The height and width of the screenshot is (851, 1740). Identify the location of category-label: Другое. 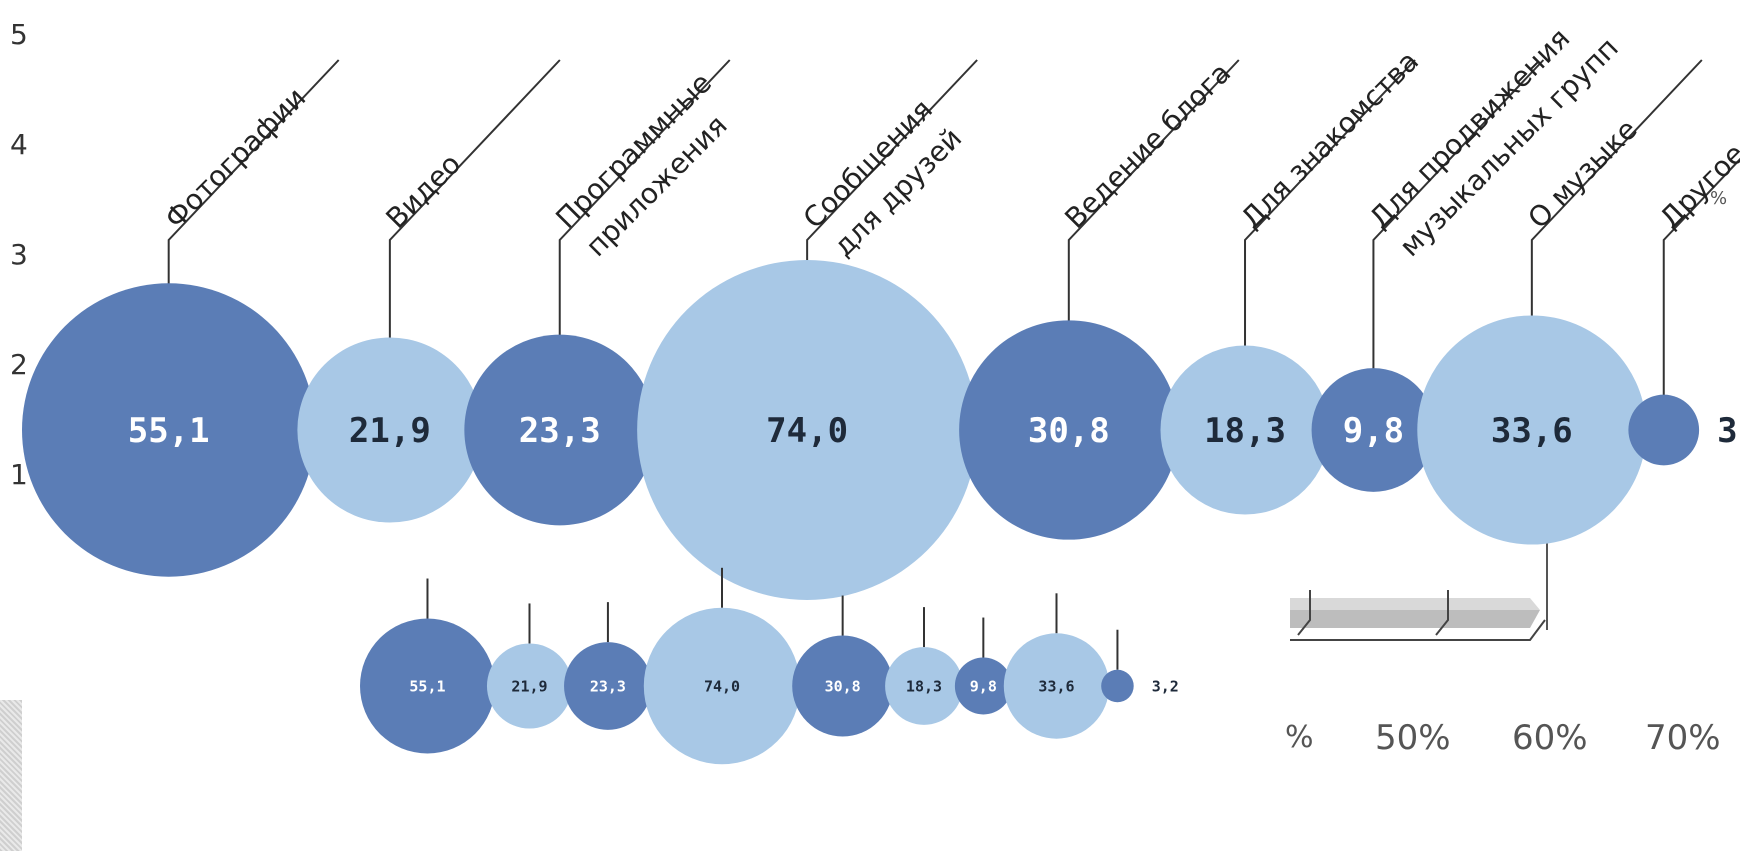
(1696, 186).